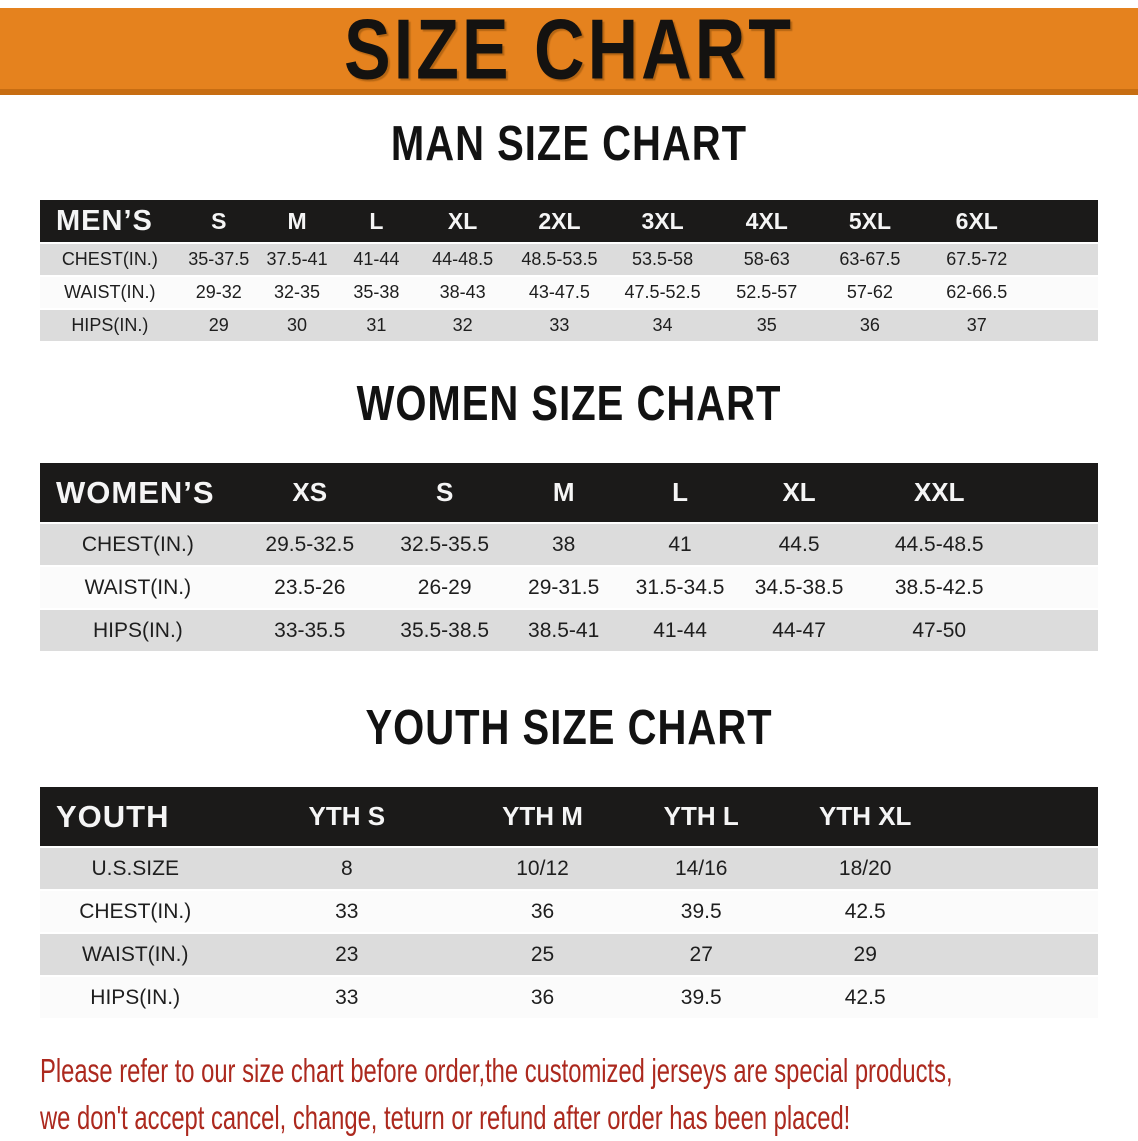 Image resolution: width=1138 pixels, height=1141 pixels. Describe the element at coordinates (977, 325) in the screenshot. I see `cell: 37` at that location.